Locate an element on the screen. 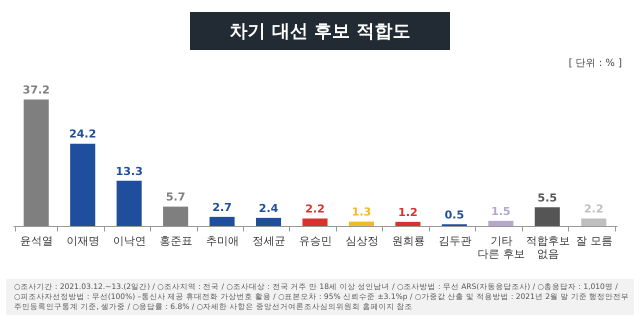 The width and height of the screenshot is (640, 328). x-tick-label: 유승민 is located at coordinates (315, 241).